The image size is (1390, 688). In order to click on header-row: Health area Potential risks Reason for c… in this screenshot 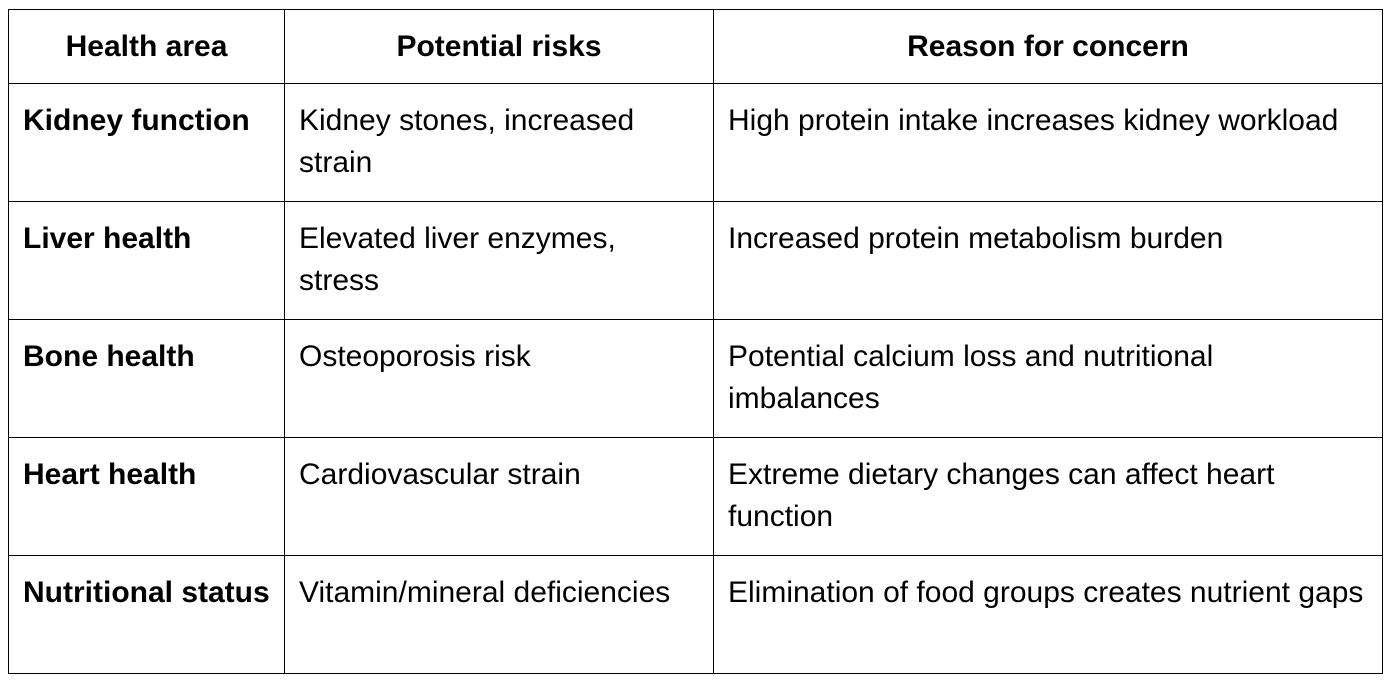, I will do `click(695, 46)`.